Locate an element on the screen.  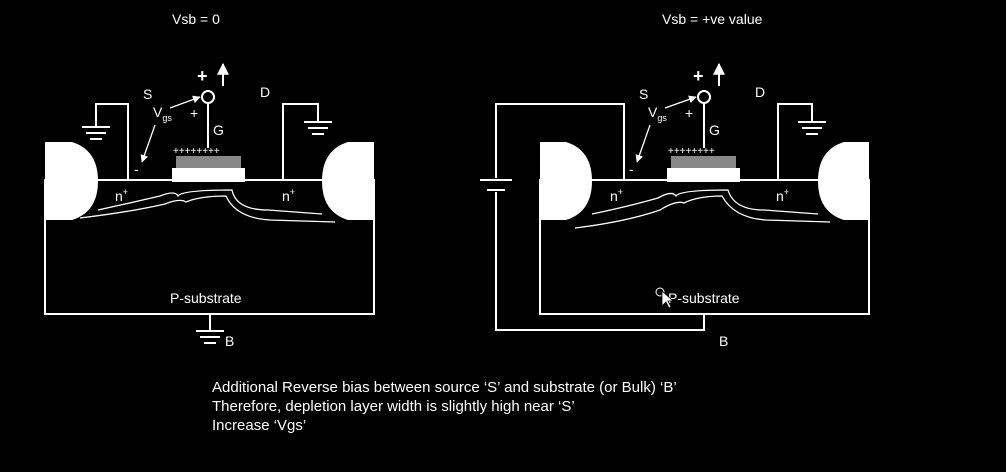
right-gate-oxide is located at coordinates (703, 175).